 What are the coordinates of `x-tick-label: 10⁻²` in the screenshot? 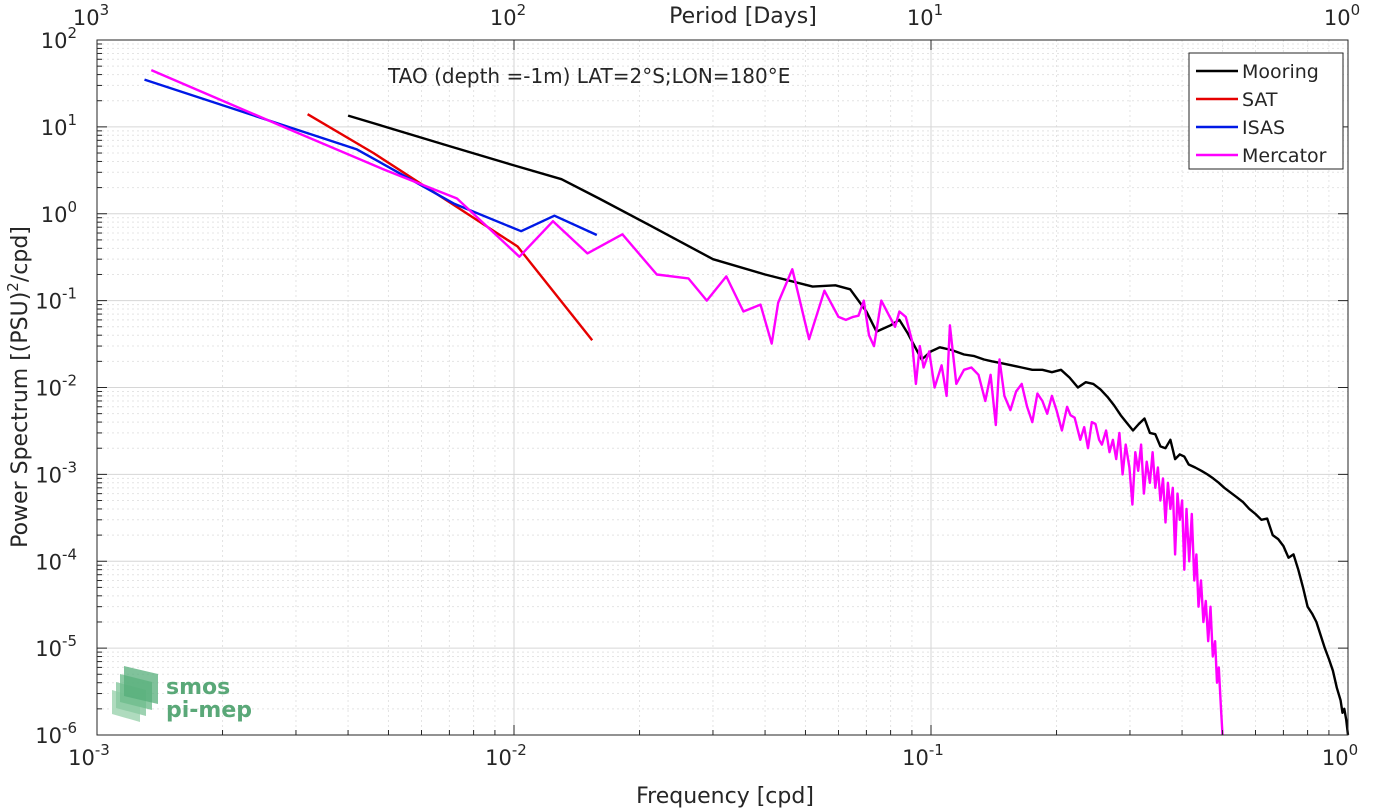 It's located at (506, 755).